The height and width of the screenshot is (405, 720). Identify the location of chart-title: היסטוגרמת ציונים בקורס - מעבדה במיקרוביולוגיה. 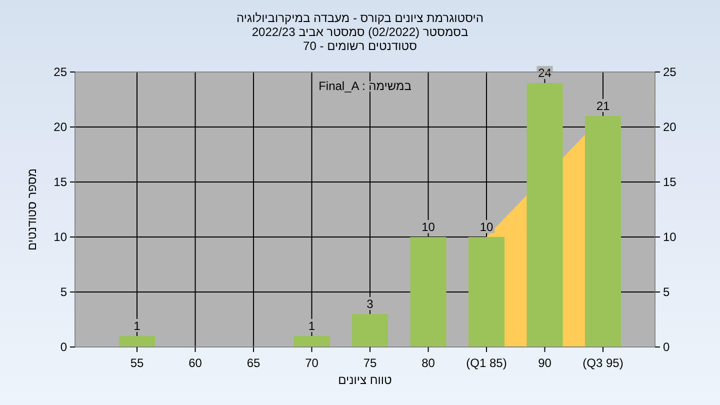
(360, 18).